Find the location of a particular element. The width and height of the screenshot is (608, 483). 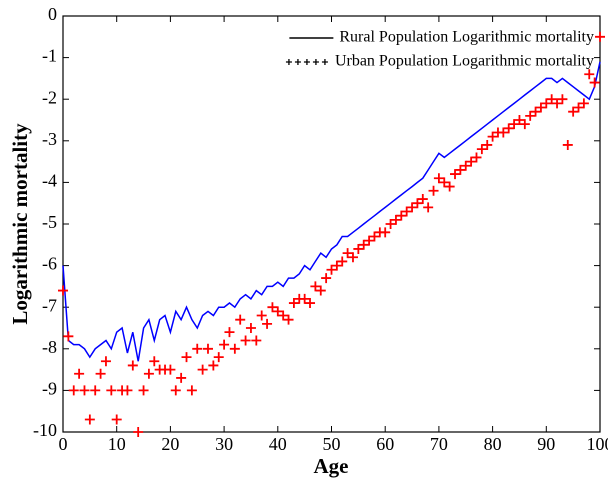

x-tick-label: 10 is located at coordinates (117, 444).